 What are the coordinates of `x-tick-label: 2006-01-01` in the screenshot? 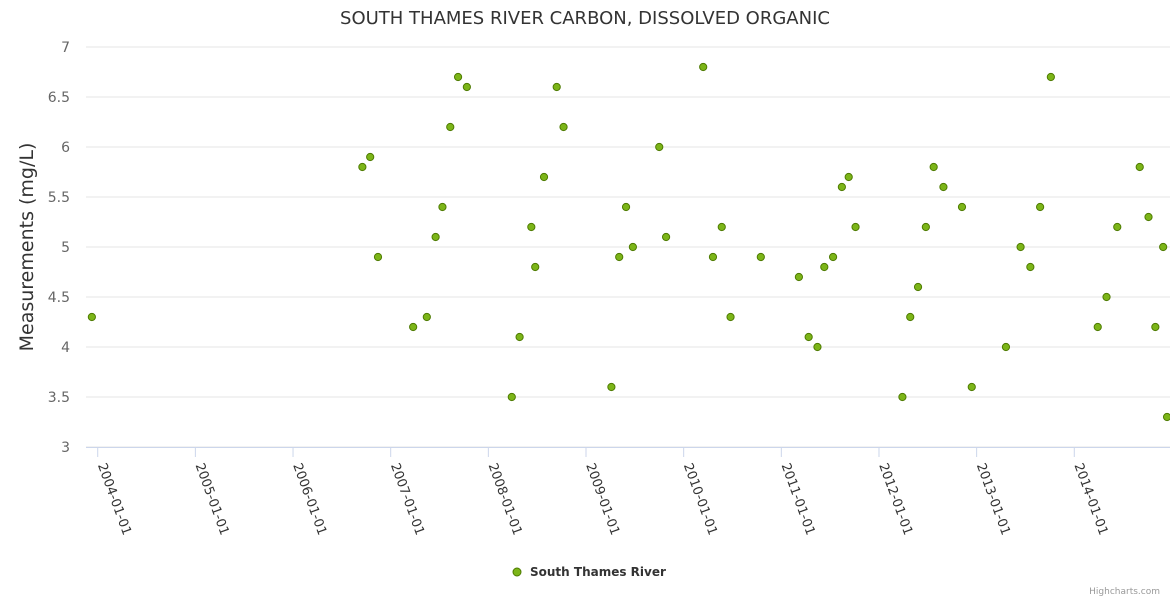 It's located at (309, 499).